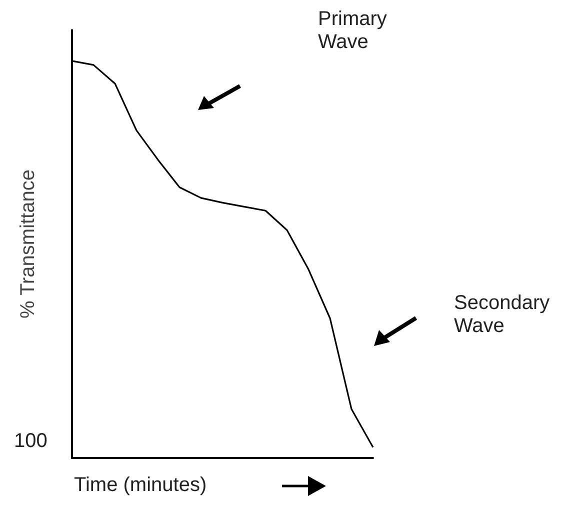 This screenshot has width=578, height=521. I want to click on x-axis-title: Time (minutes), so click(140, 485).